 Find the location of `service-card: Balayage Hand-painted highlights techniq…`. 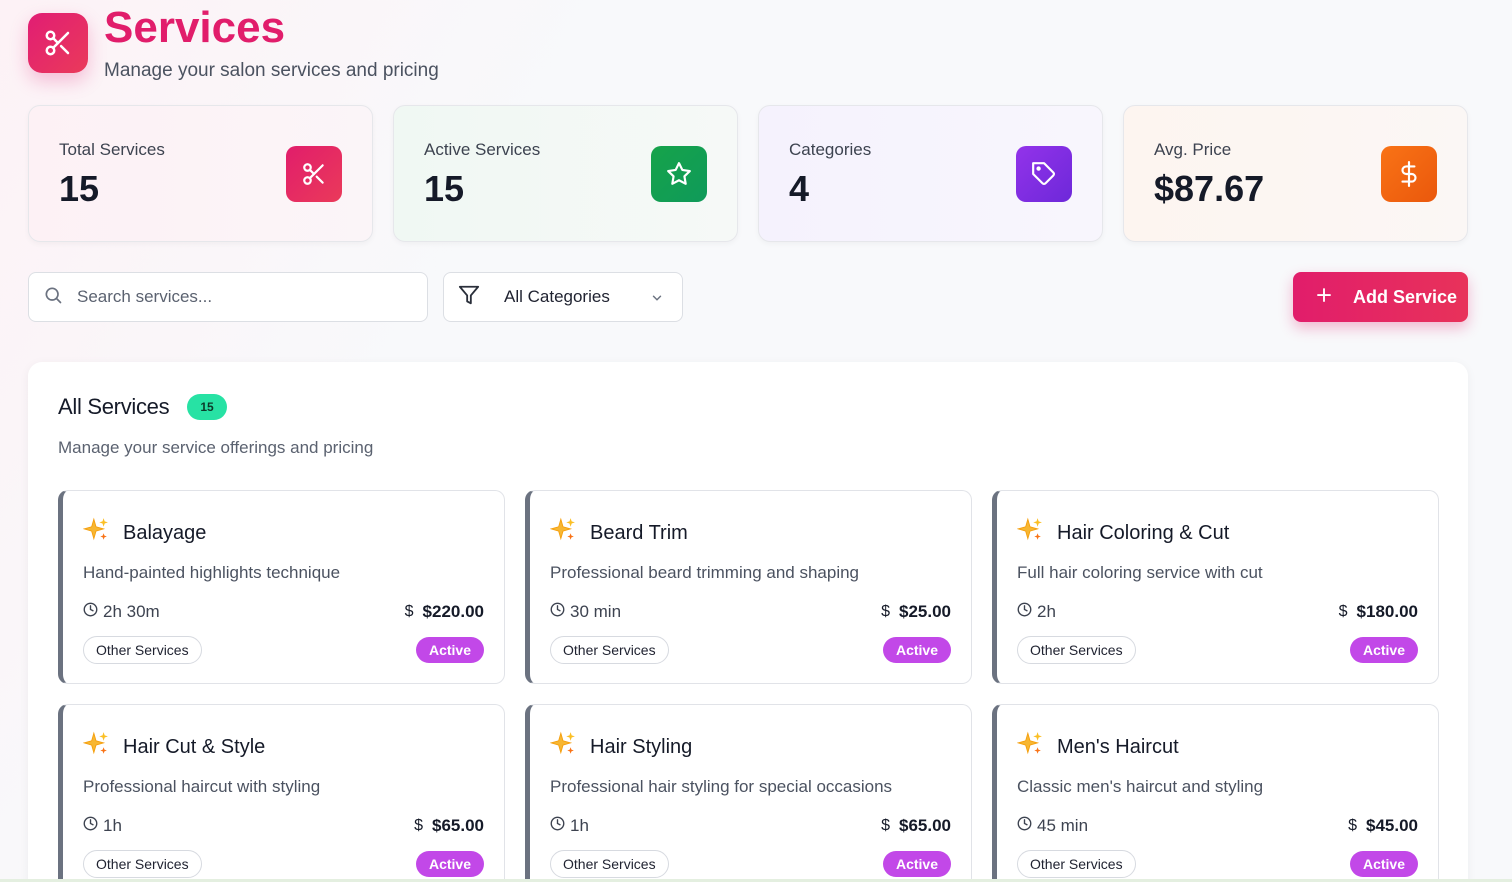

service-card: Balayage Hand-painted highlights techniq… is located at coordinates (281, 587).